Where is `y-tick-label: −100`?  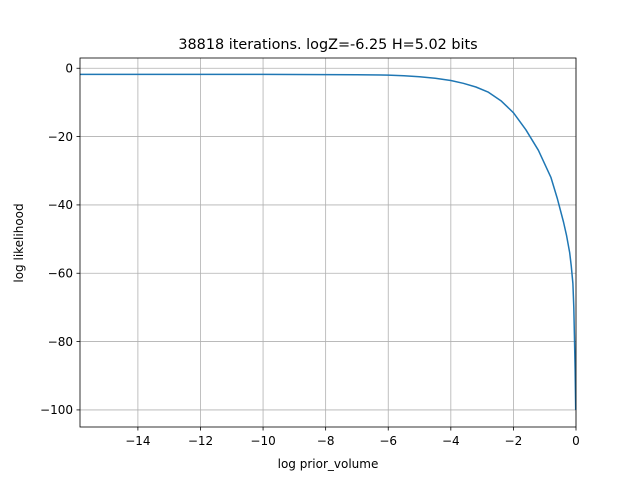 y-tick-label: −100 is located at coordinates (56, 410).